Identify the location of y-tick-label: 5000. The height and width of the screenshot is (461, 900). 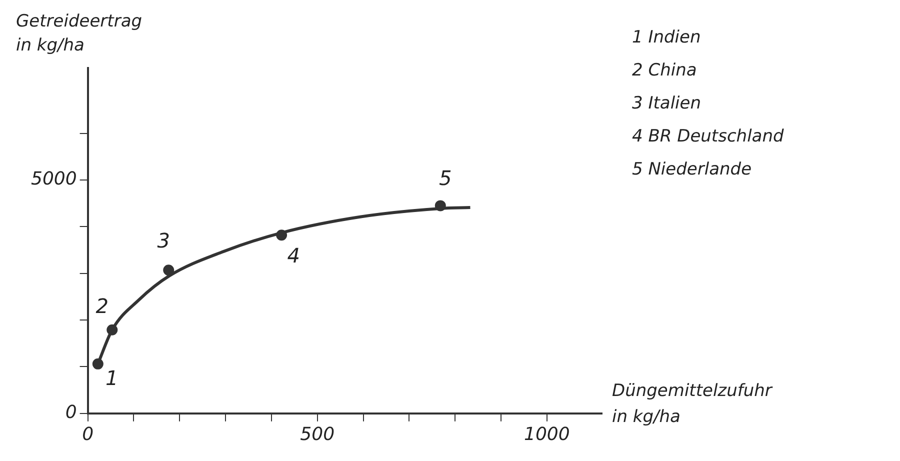
(53, 179).